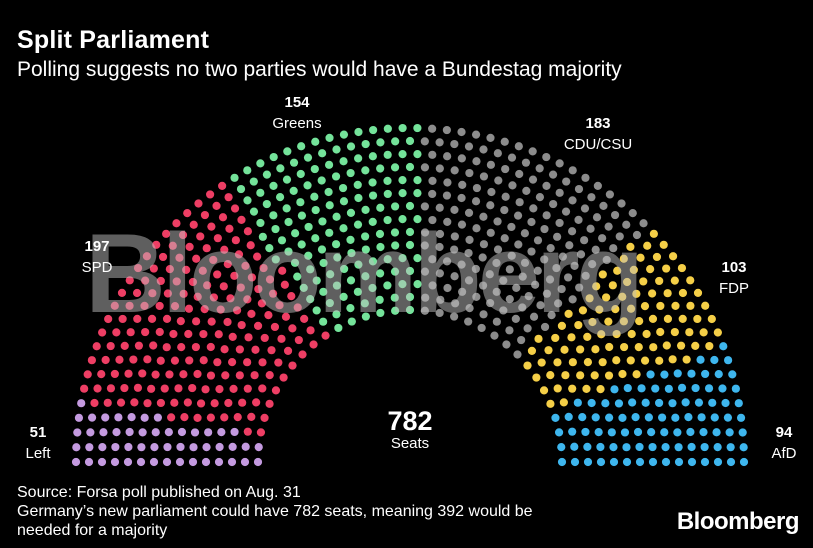 The width and height of the screenshot is (813, 548). What do you see at coordinates (783, 453) in the screenshot?
I see `party-name-label-afd: AfD` at bounding box center [783, 453].